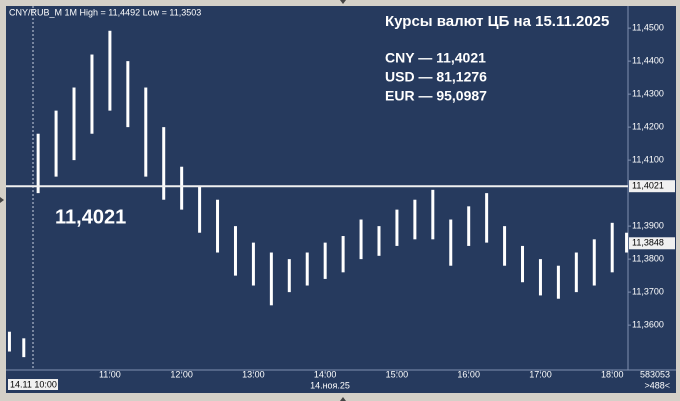  Describe the element at coordinates (655, 374) in the screenshot. I see `corner-text: 583053` at that location.